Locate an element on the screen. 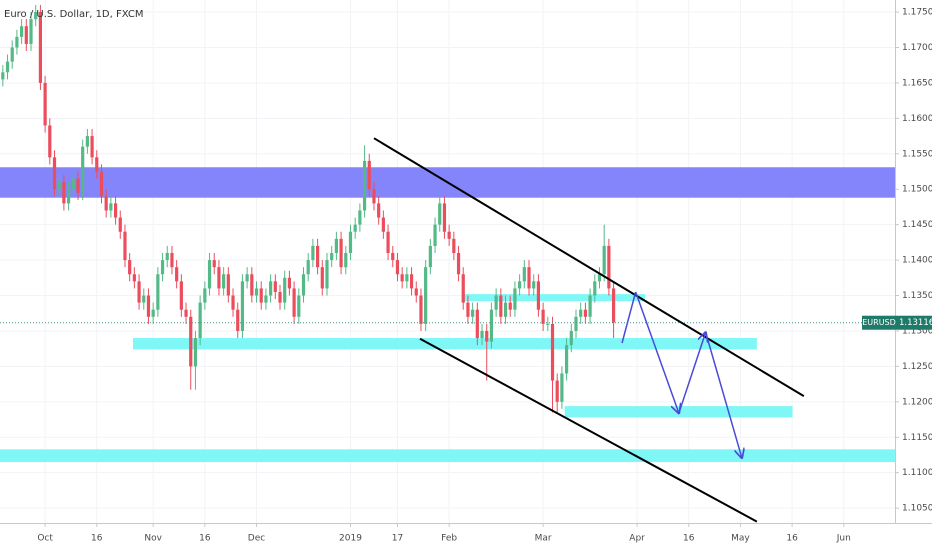 The image size is (932, 550). price-badge is located at coordinates (914, 322).